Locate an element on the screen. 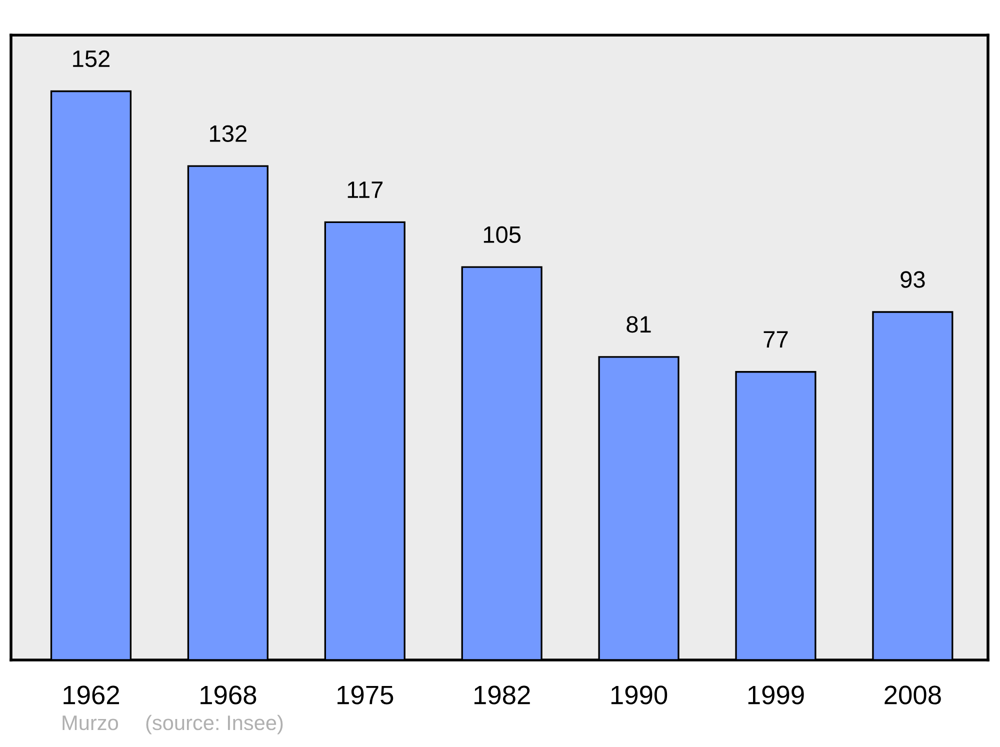 This screenshot has width=1000, height=747. data-label: 77 is located at coordinates (776, 339).